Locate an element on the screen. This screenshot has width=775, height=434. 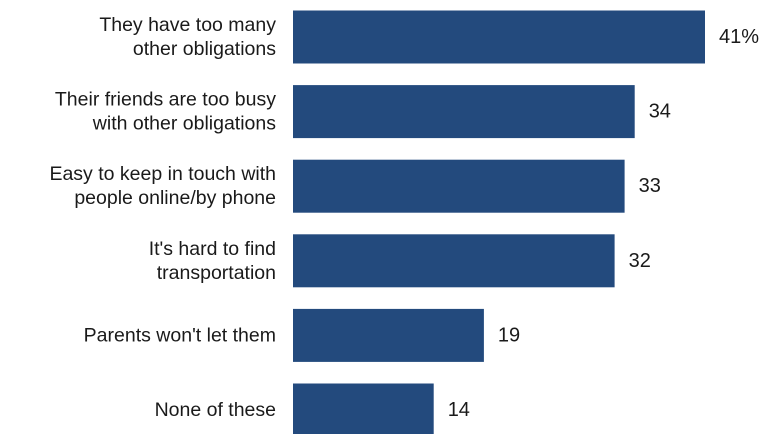
category-label-line: Their friends are too busy is located at coordinates (165, 100).